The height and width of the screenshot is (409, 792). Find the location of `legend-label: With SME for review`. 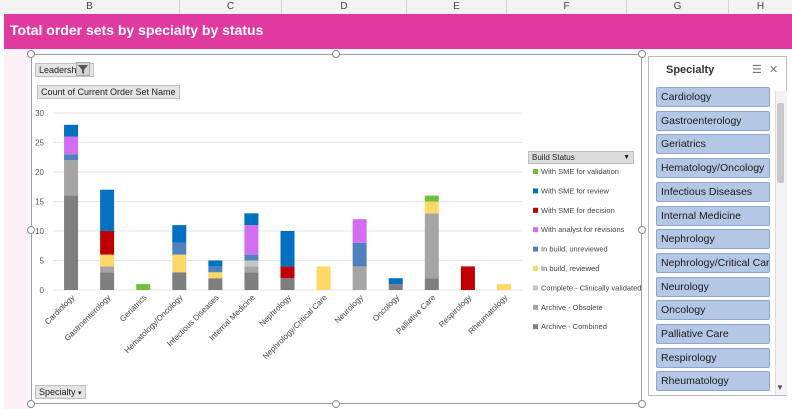

legend-label: With SME for review is located at coordinates (575, 190).